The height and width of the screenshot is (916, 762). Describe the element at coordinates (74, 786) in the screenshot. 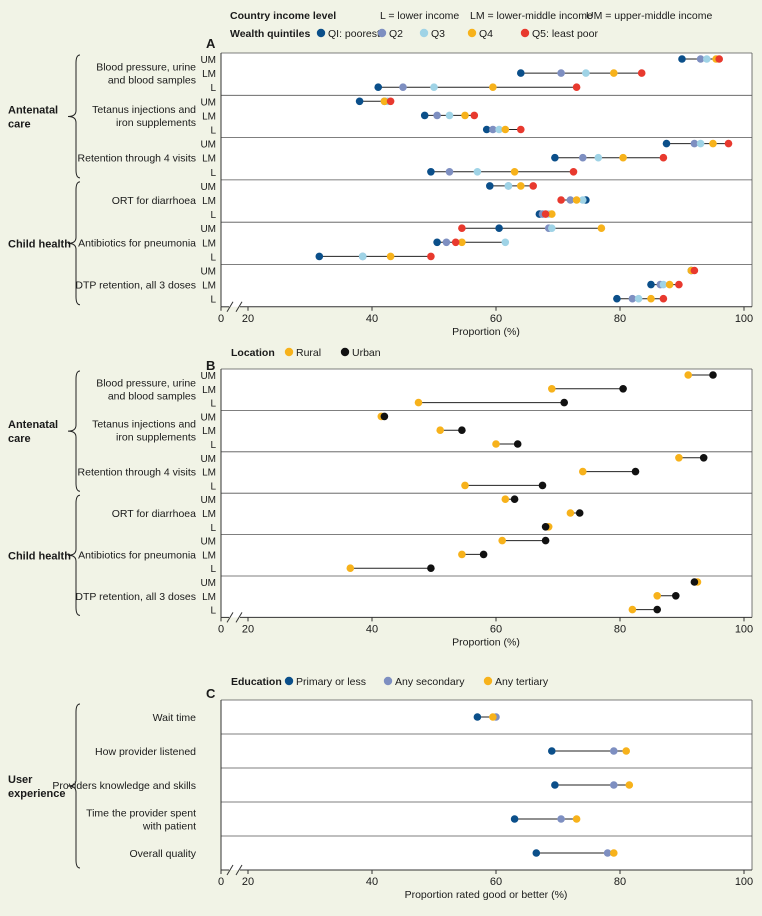

I see `panel-c-group-brace` at that location.